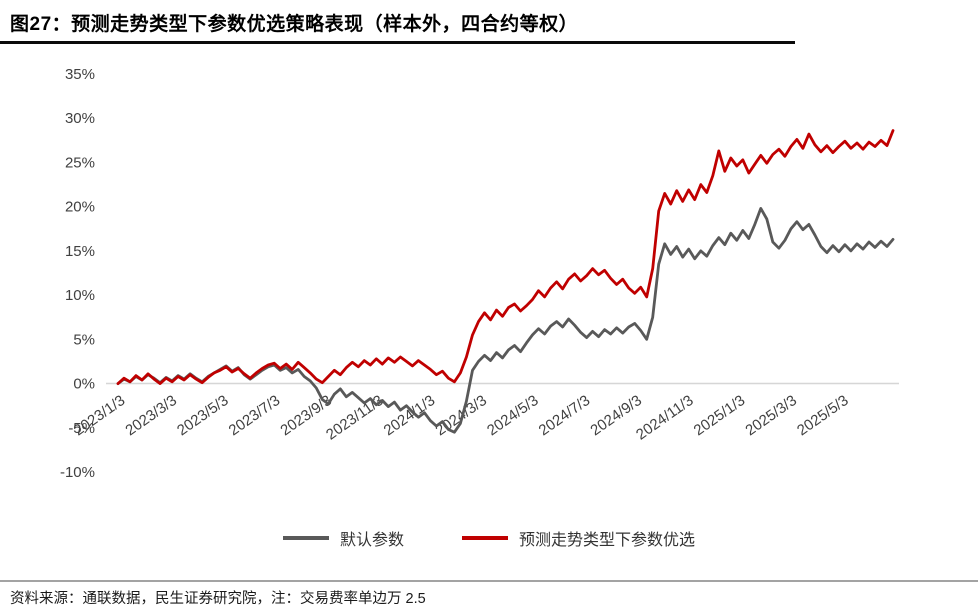  Describe the element at coordinates (720, 415) in the screenshot. I see `x-axis-label: 2025/1/3` at that location.